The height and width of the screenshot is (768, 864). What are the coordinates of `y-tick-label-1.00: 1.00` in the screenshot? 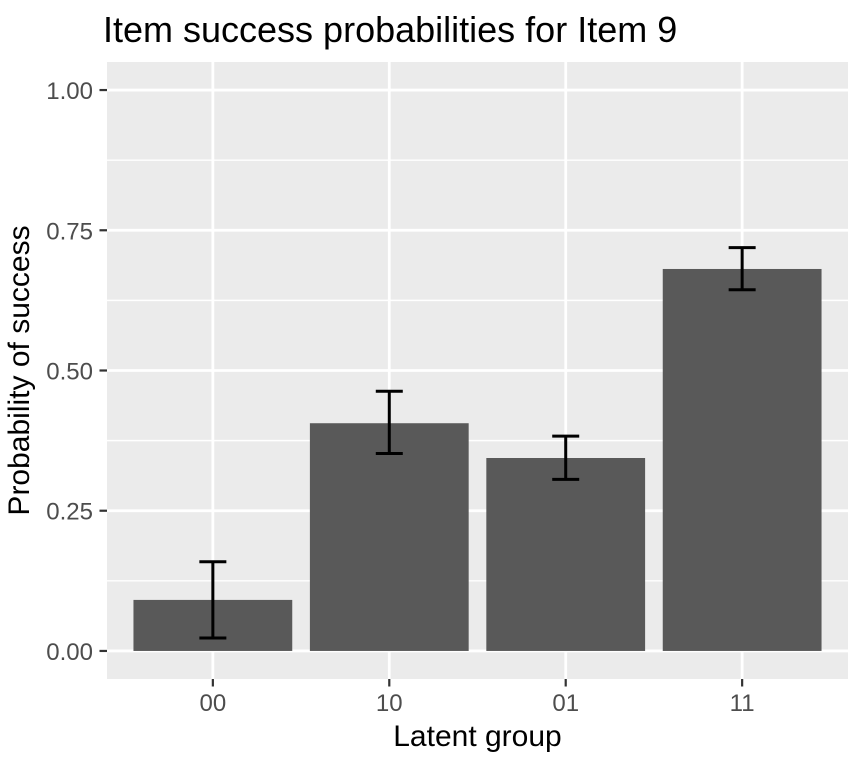 It's located at (69, 91).